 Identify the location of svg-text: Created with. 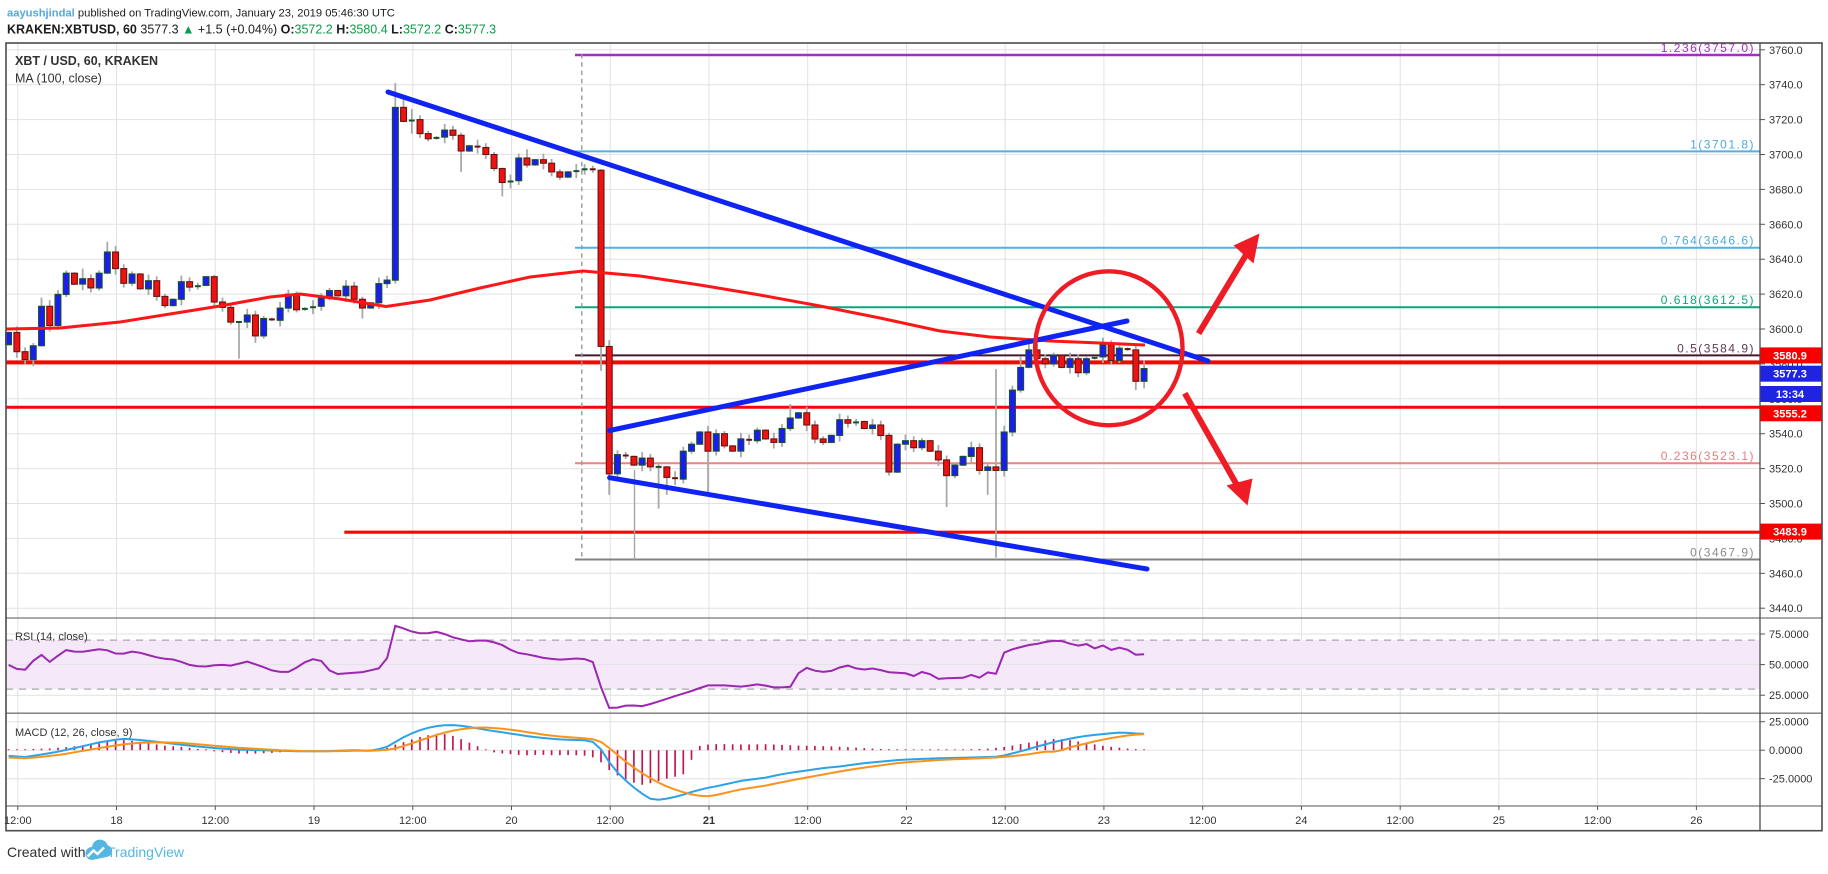
(46, 852).